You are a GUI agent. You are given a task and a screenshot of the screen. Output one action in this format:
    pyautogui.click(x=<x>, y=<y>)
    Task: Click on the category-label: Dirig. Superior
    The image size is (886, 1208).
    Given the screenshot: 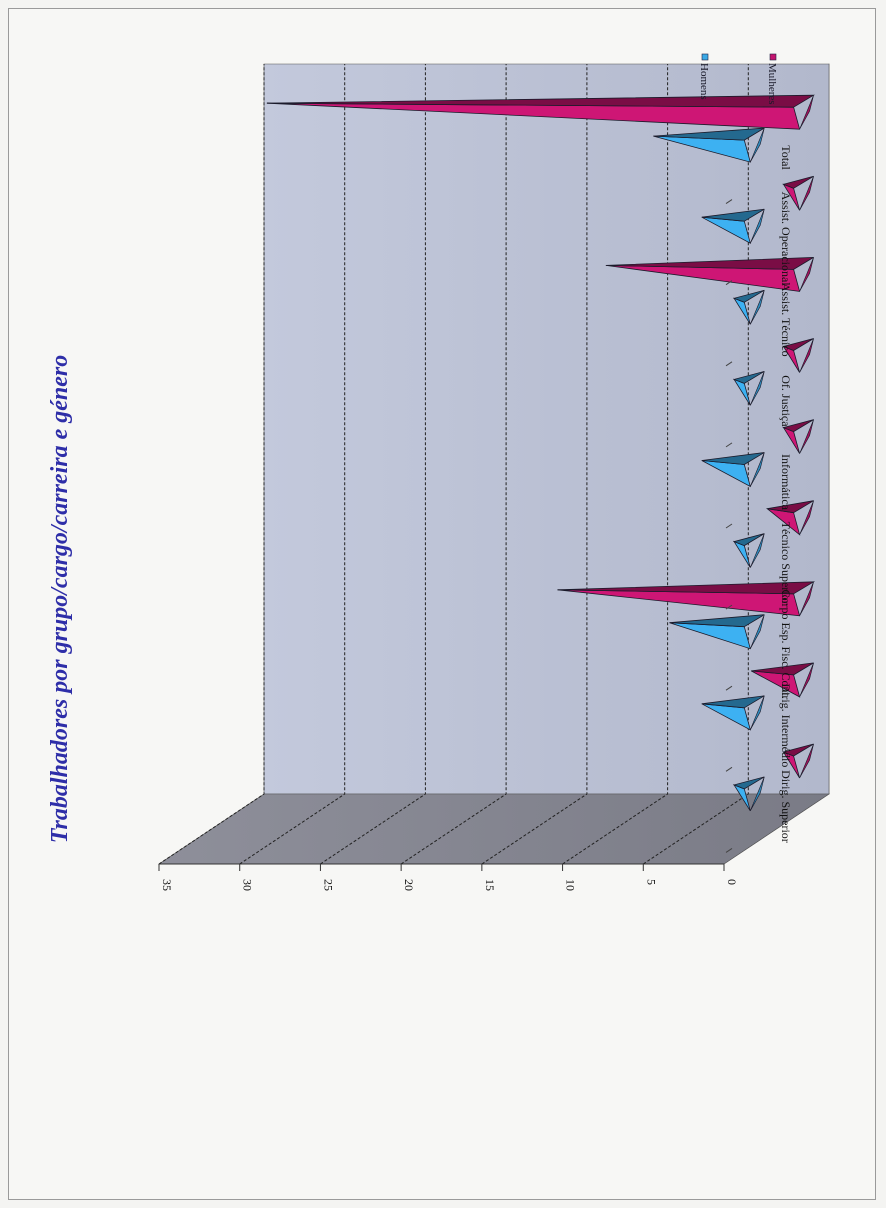 What is the action you would take?
    pyautogui.click(x=786, y=806)
    